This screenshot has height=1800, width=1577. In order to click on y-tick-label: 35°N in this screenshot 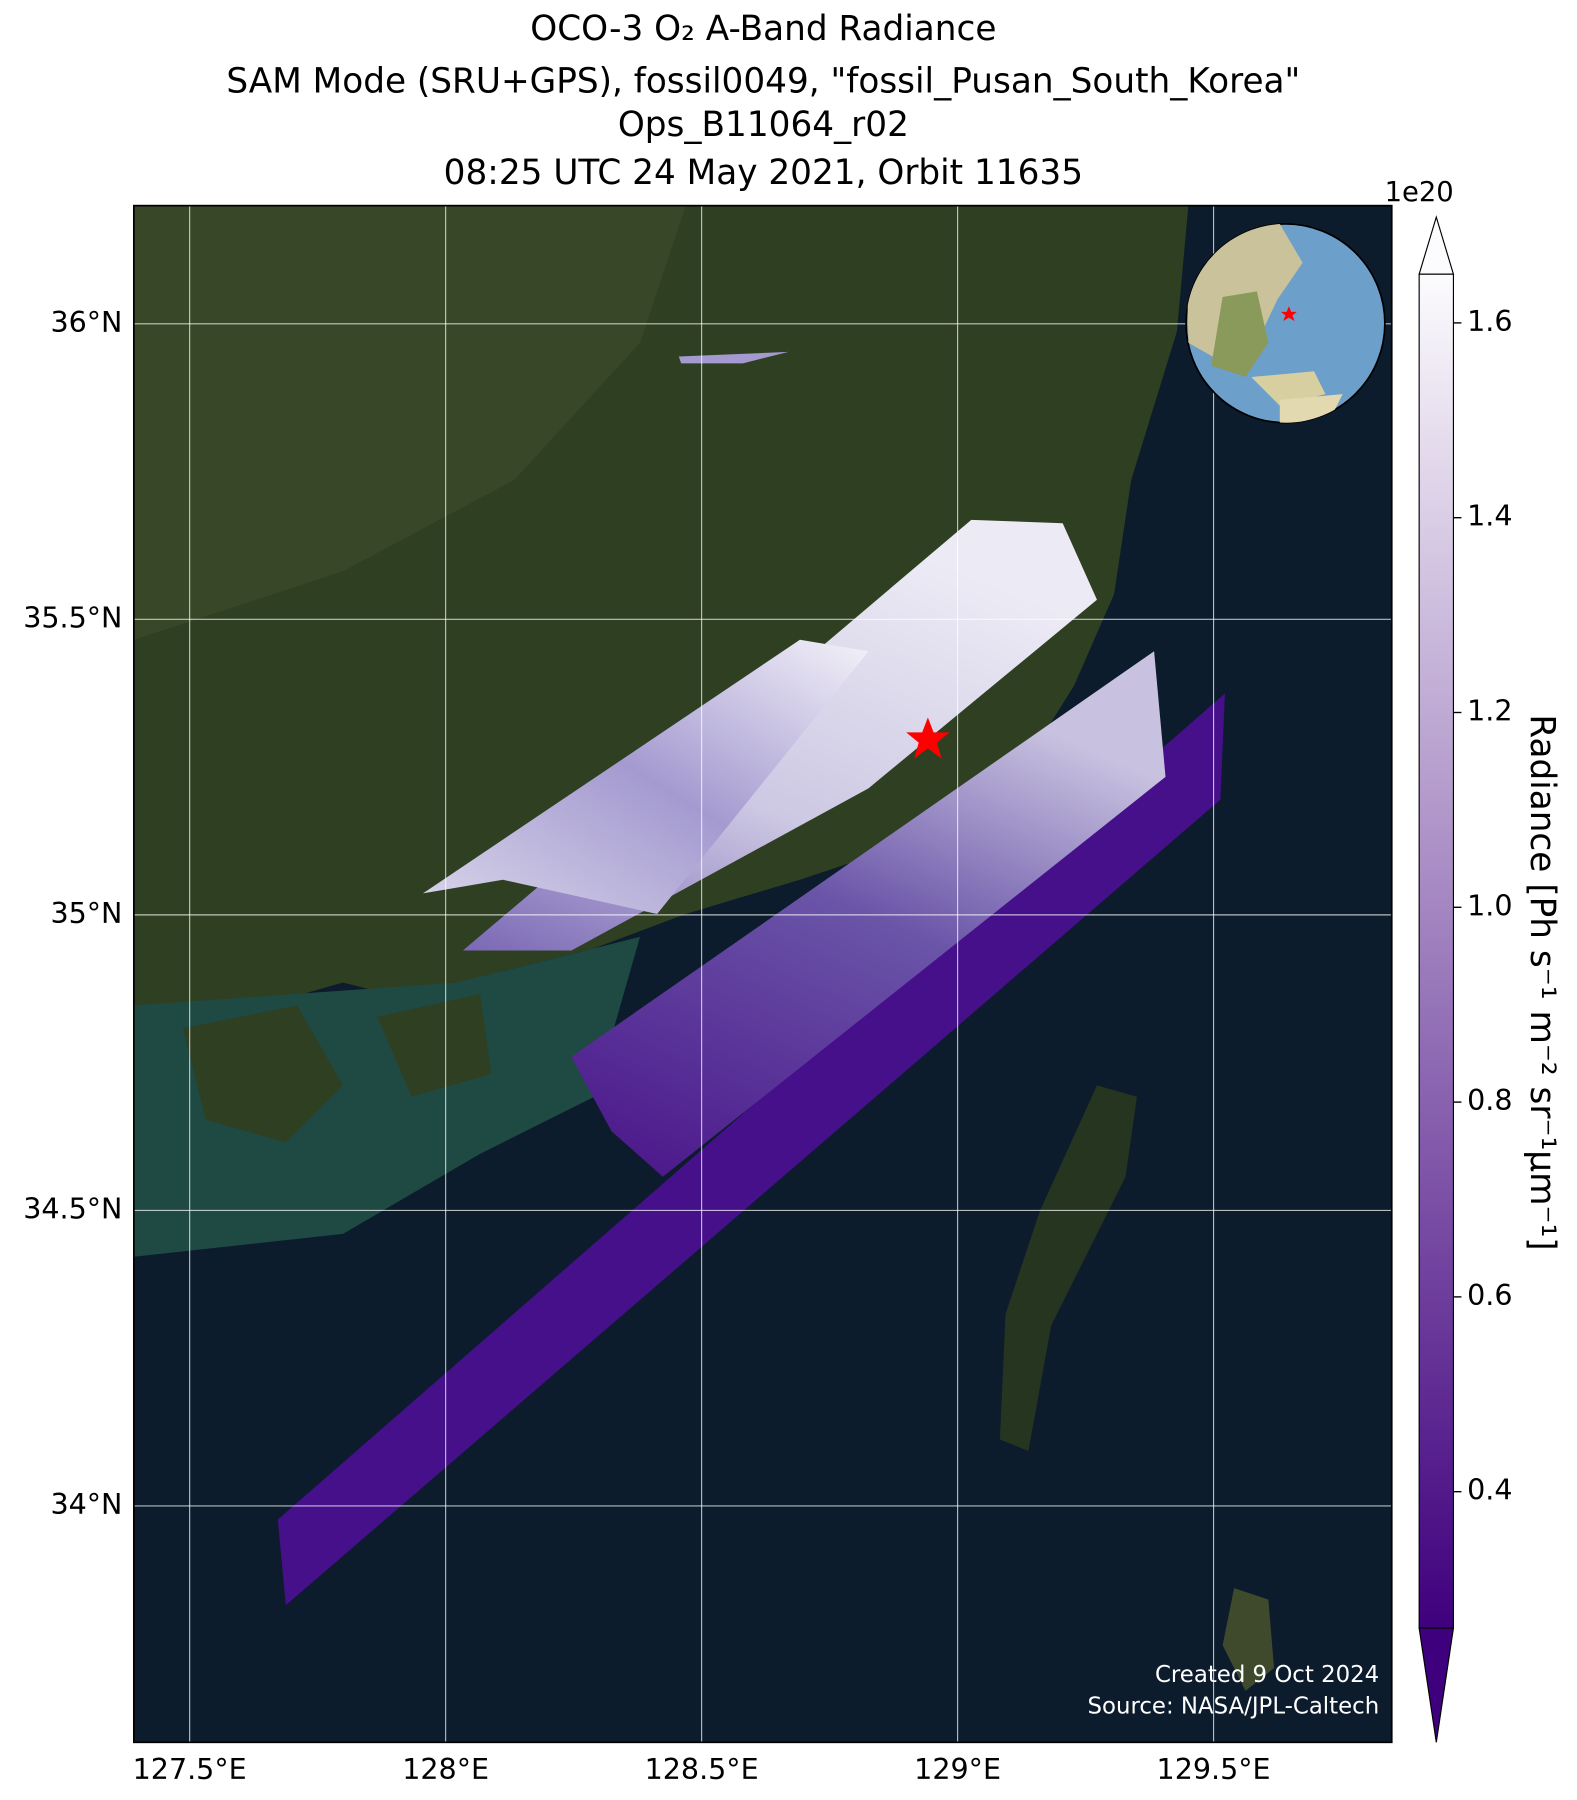, I will do `click(86, 913)`.